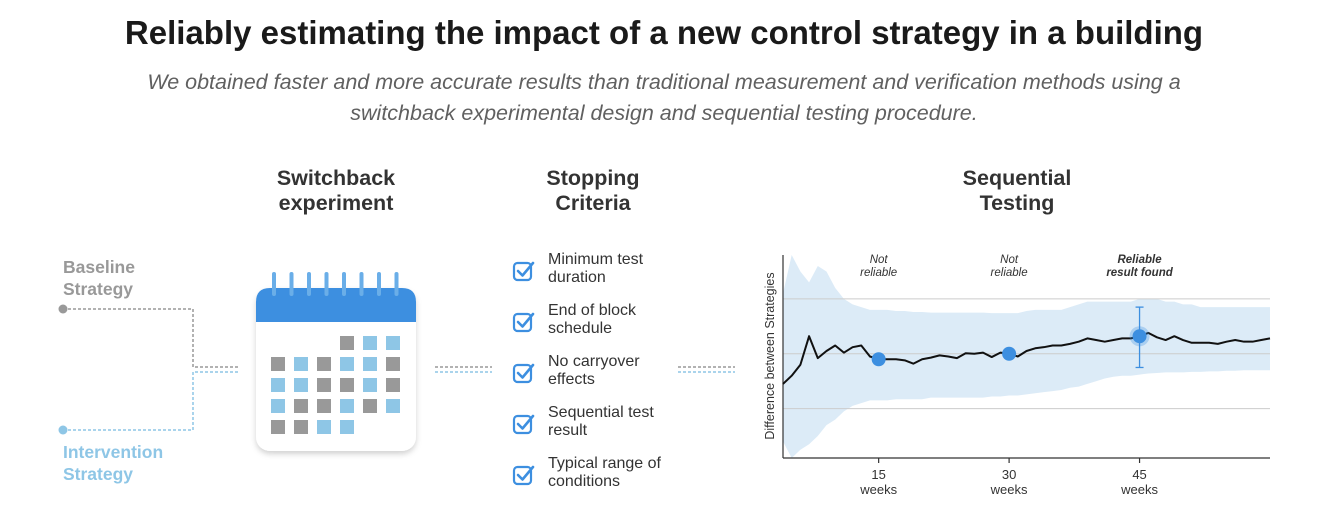 Image resolution: width=1328 pixels, height=531 pixels. I want to click on calendar-rings, so click(335, 284).